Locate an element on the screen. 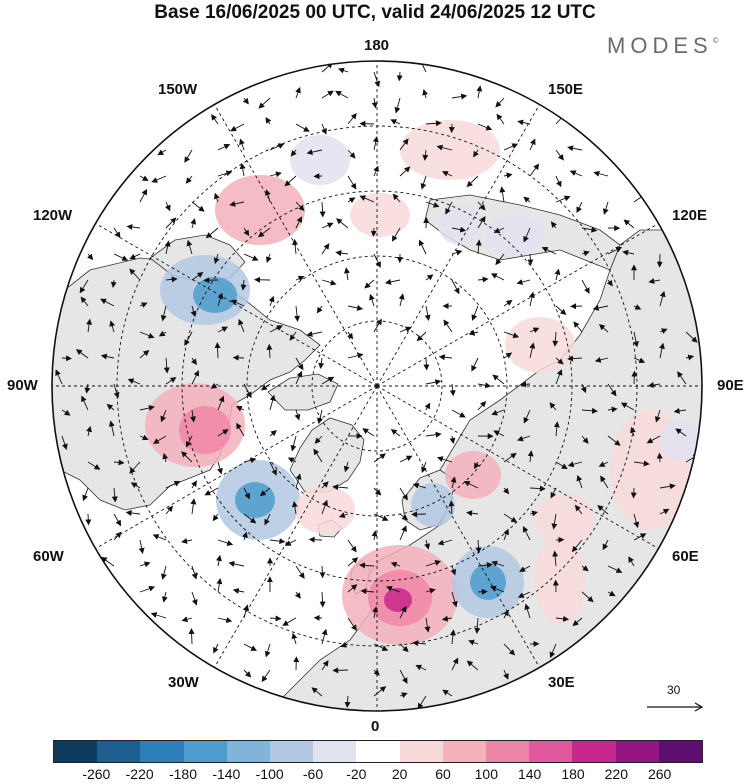 Image resolution: width=750 pixels, height=784 pixels. longitude-label-180: 180 is located at coordinates (376, 45).